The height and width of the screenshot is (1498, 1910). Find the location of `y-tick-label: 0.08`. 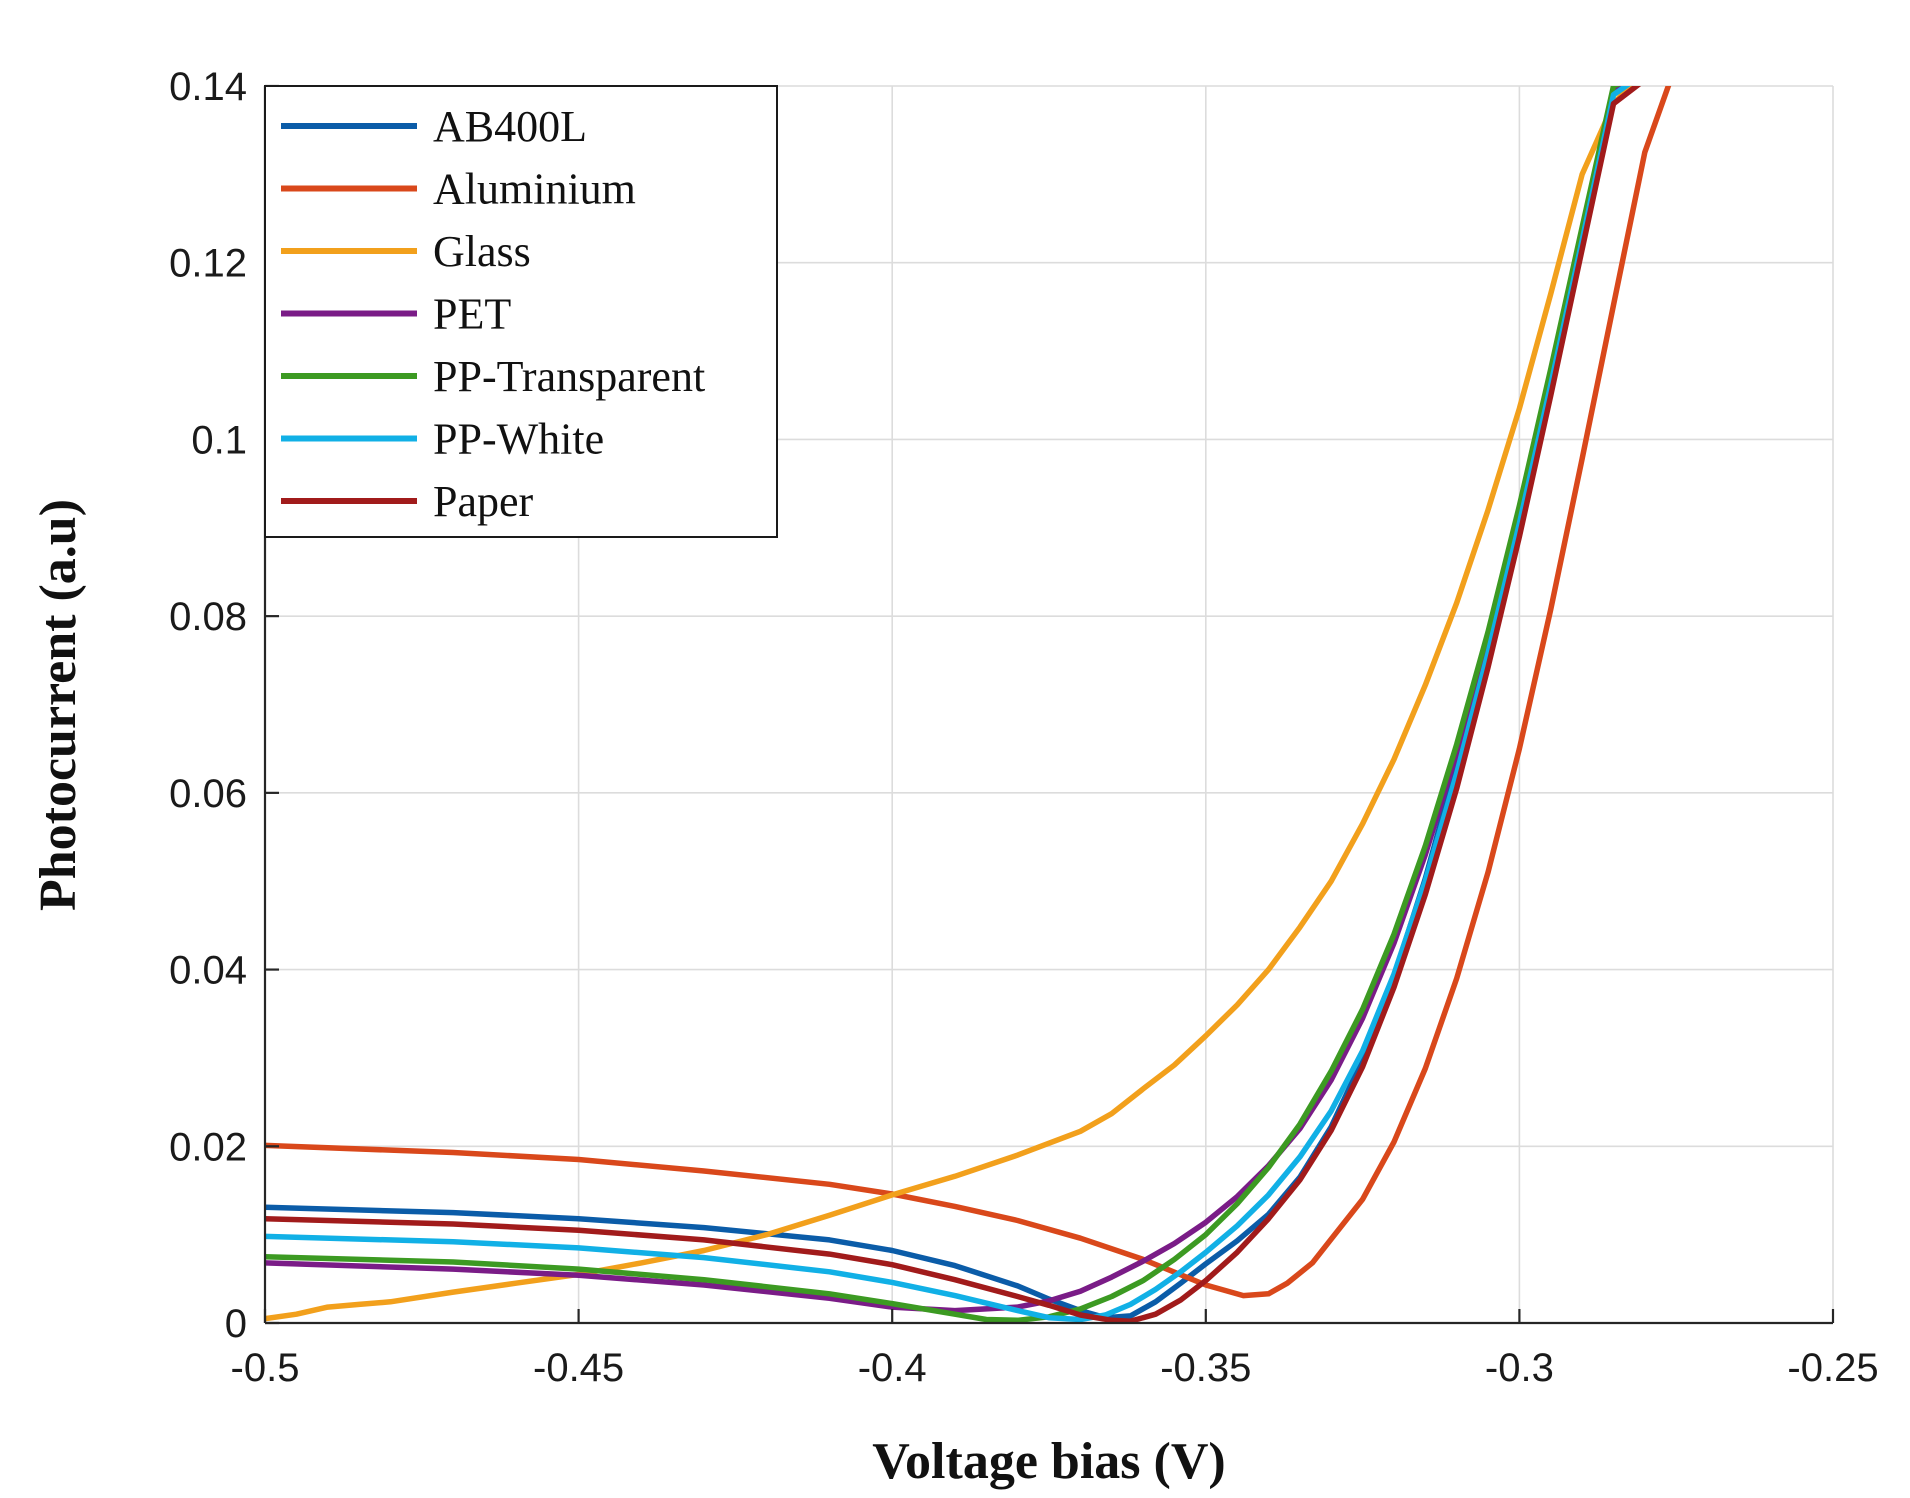

y-tick-label: 0.08 is located at coordinates (208, 617).